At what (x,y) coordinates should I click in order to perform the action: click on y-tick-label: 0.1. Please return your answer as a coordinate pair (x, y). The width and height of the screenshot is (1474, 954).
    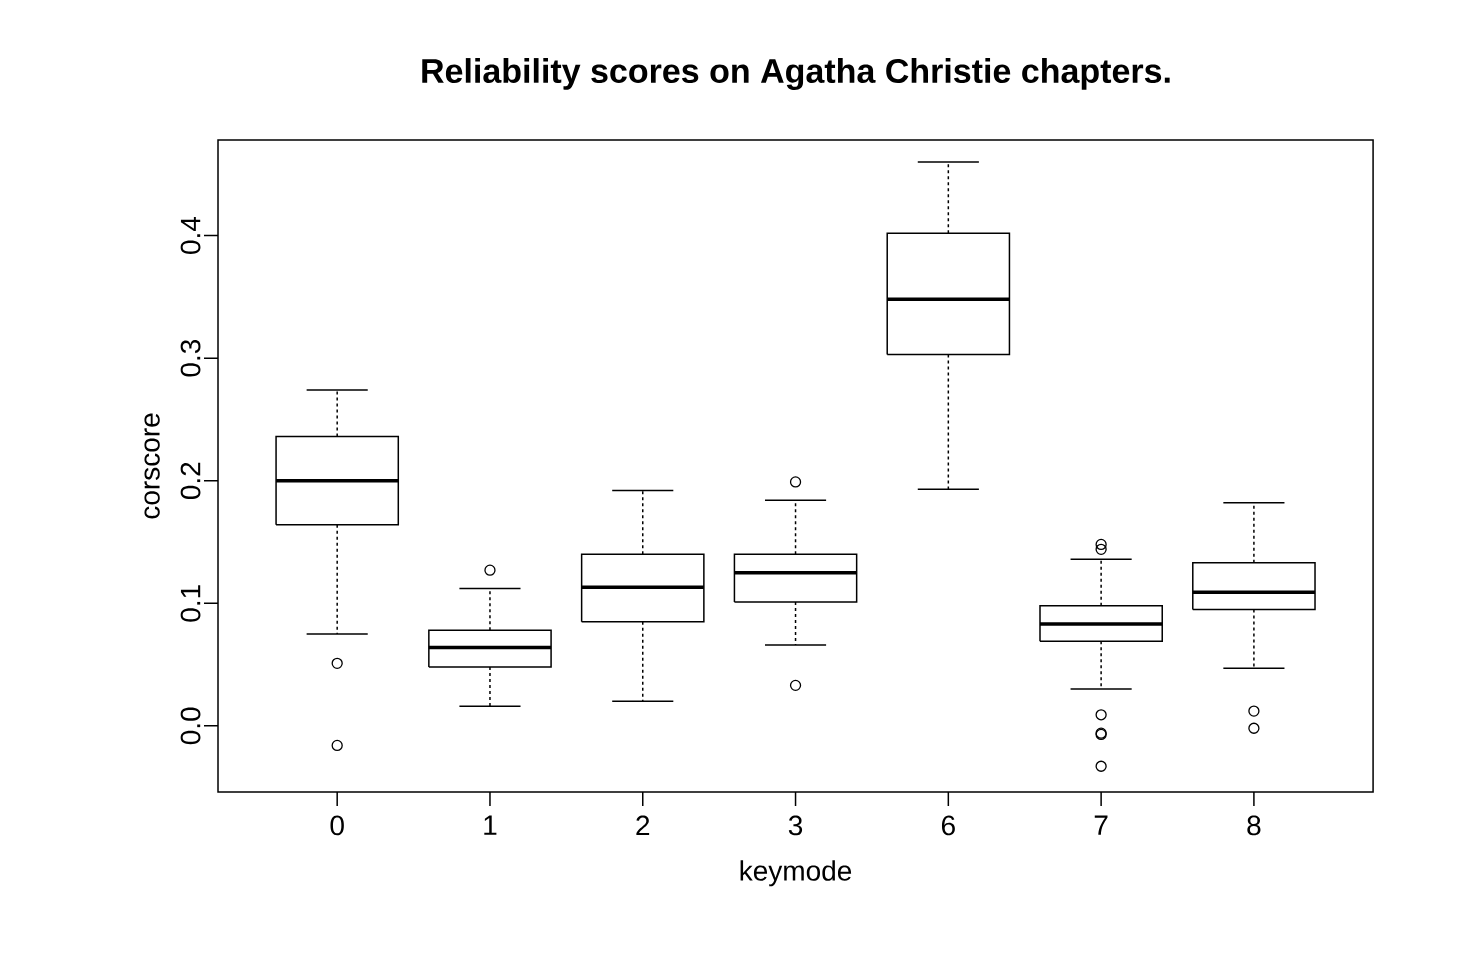
    Looking at the image, I should click on (190, 603).